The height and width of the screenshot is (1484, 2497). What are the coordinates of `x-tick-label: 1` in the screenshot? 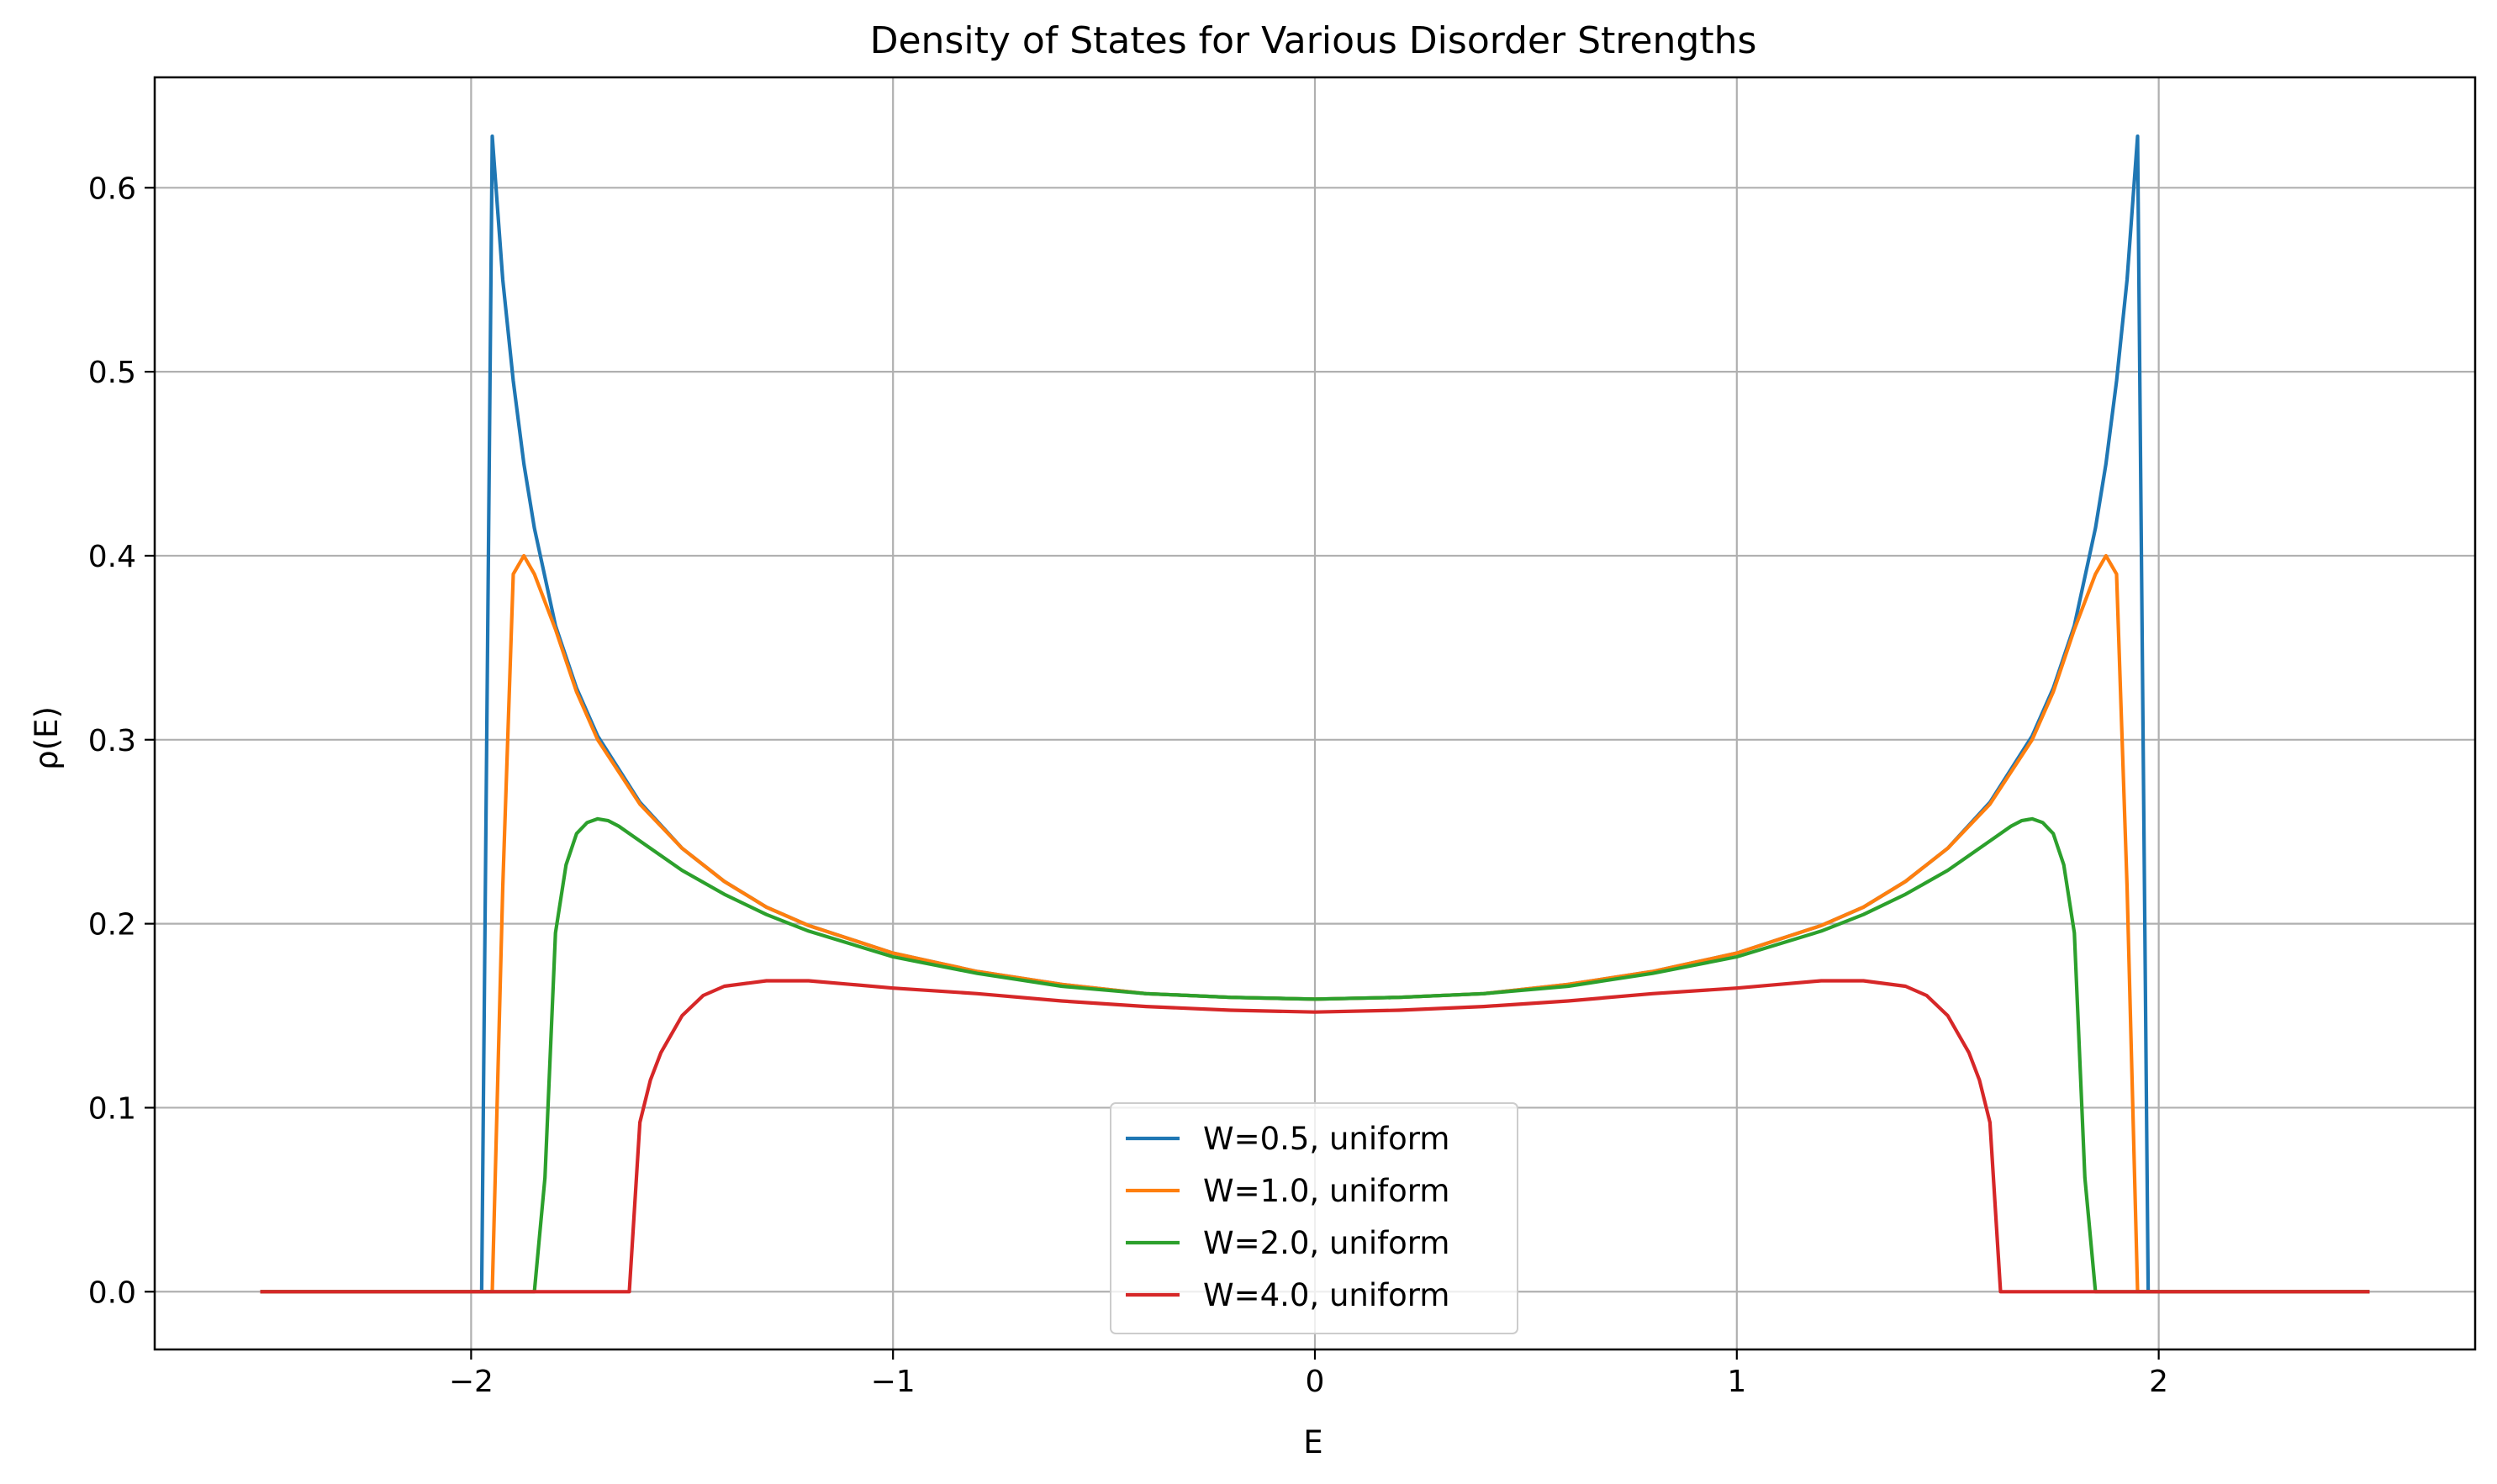 It's located at (1737, 1382).